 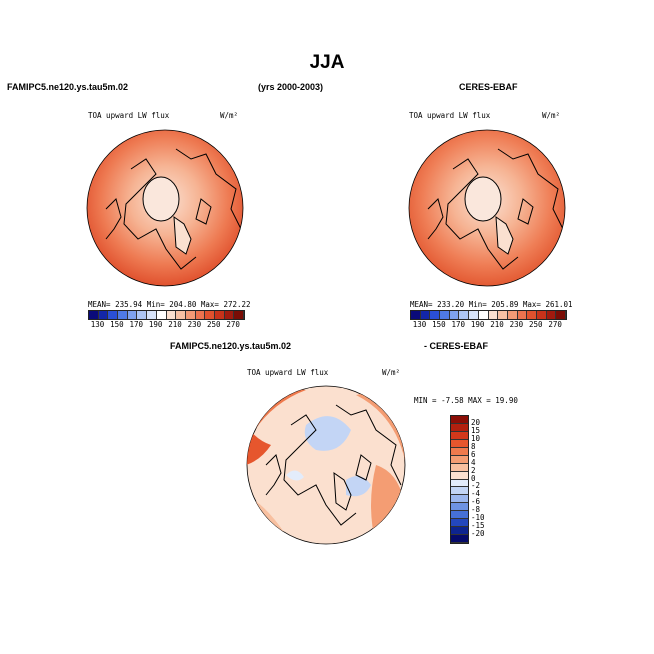 I want to click on diff-polar-map, so click(x=326, y=465).